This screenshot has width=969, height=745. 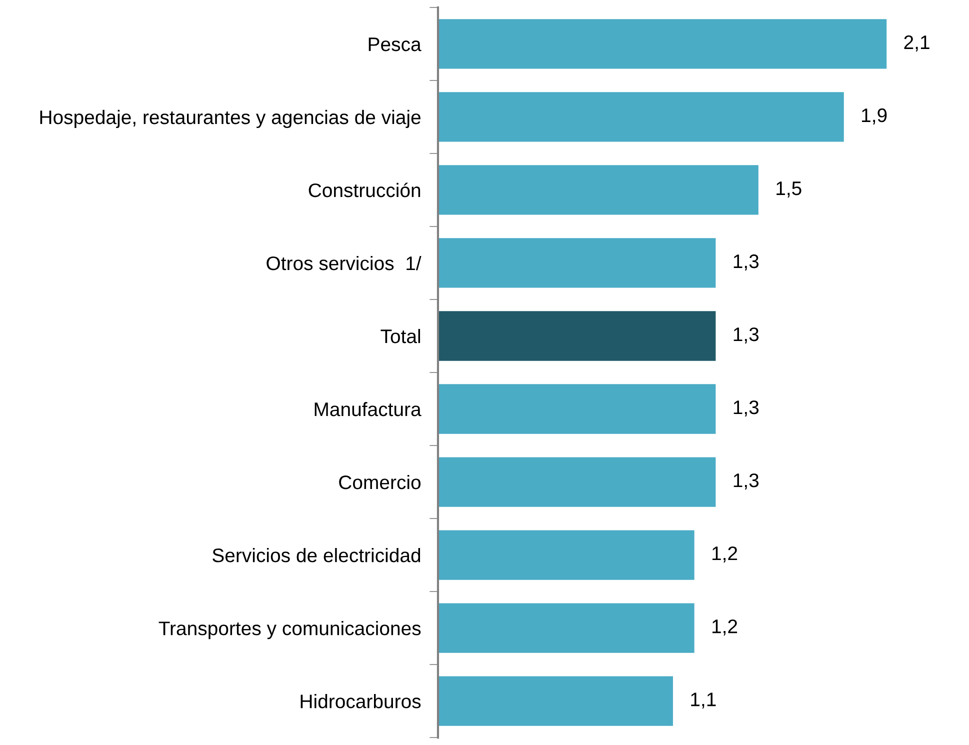 What do you see at coordinates (395, 45) in the screenshot?
I see `y-tick-label: Pesca` at bounding box center [395, 45].